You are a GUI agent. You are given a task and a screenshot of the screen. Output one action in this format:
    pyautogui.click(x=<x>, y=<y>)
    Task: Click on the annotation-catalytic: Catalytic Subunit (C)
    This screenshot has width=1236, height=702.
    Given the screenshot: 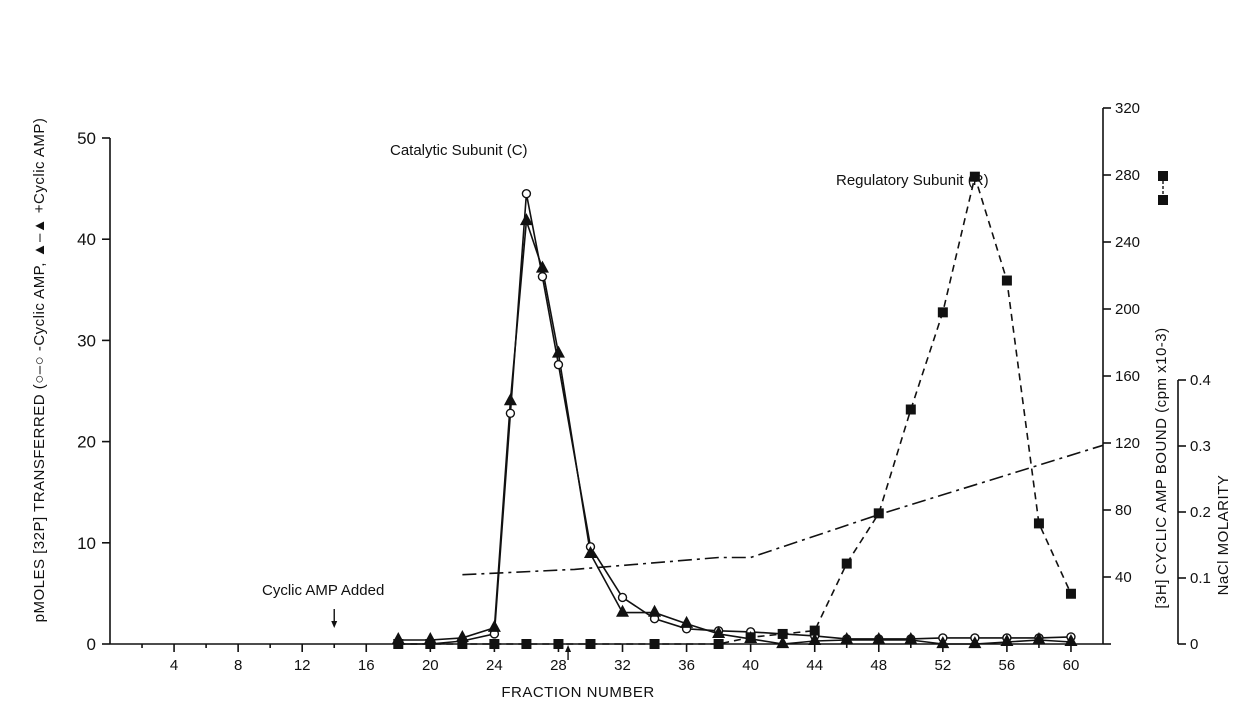 What is the action you would take?
    pyautogui.click(x=459, y=150)
    